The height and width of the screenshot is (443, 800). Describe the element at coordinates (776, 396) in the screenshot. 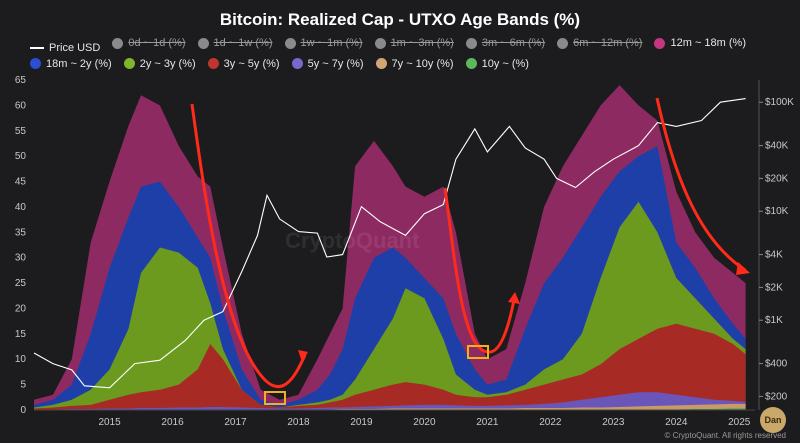

I see `y2-tick-label: $200` at that location.